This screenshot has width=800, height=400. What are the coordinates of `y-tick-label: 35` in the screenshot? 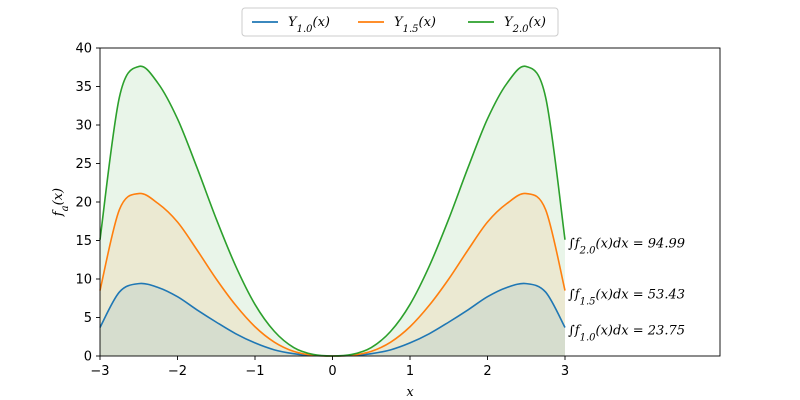 It's located at (83, 87).